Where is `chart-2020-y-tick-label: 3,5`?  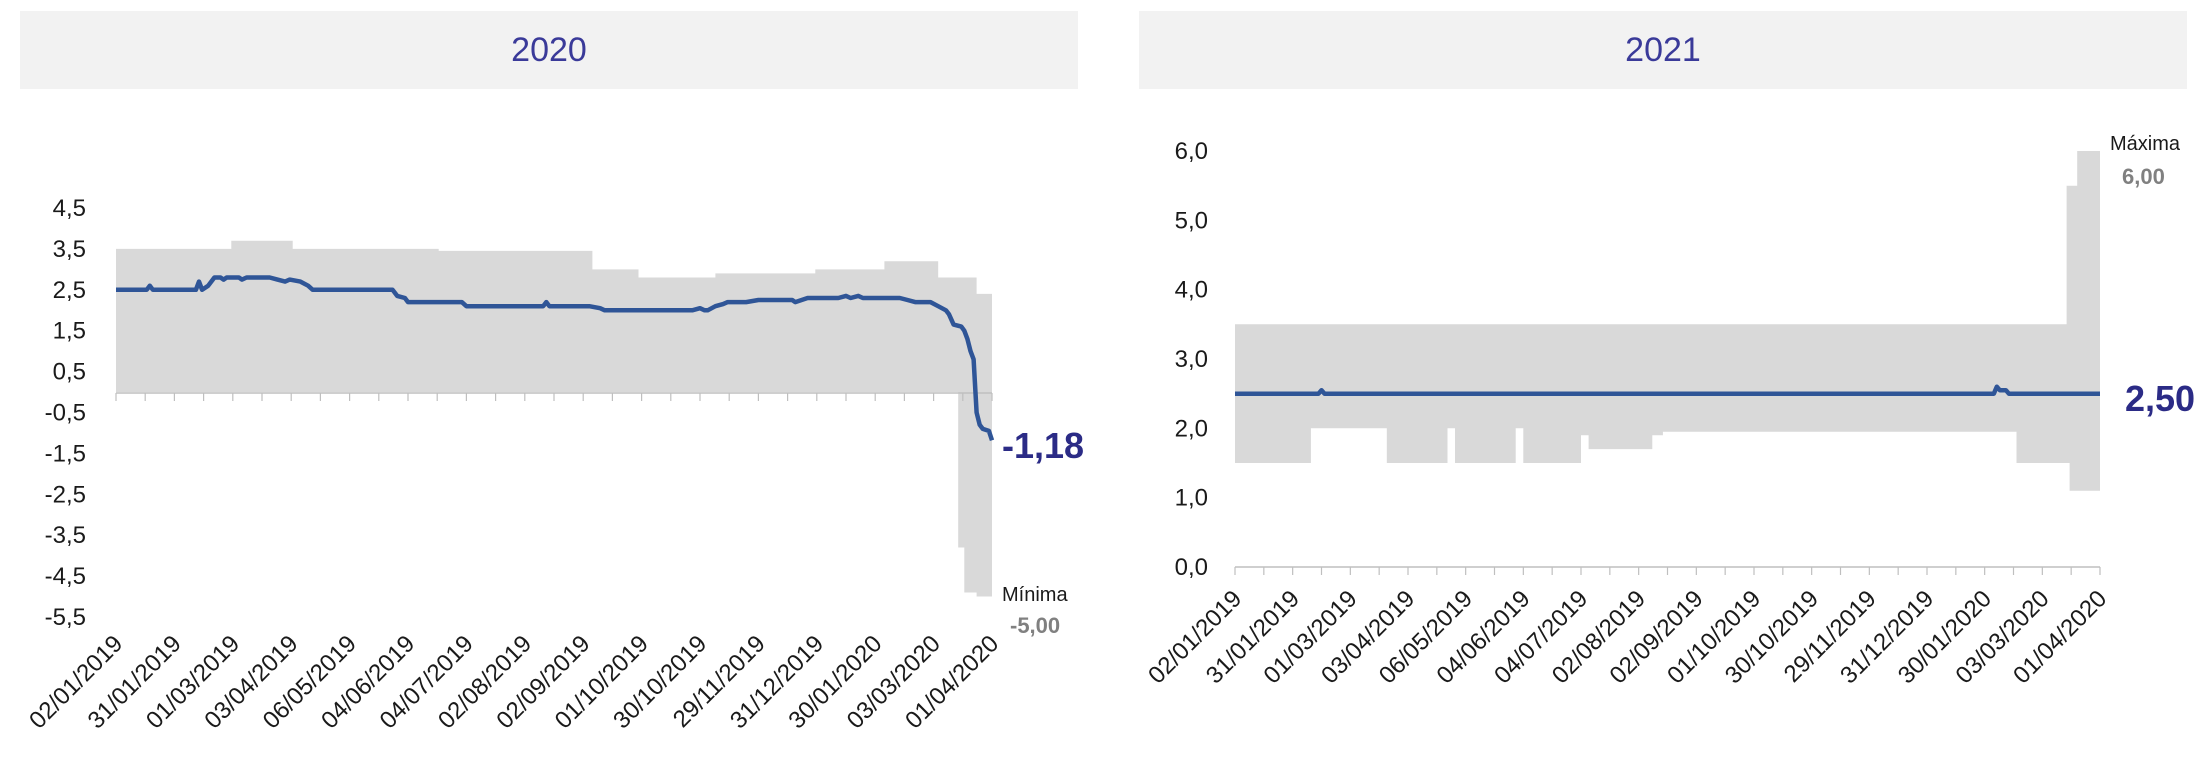 chart-2020-y-tick-label: 3,5 is located at coordinates (69, 249).